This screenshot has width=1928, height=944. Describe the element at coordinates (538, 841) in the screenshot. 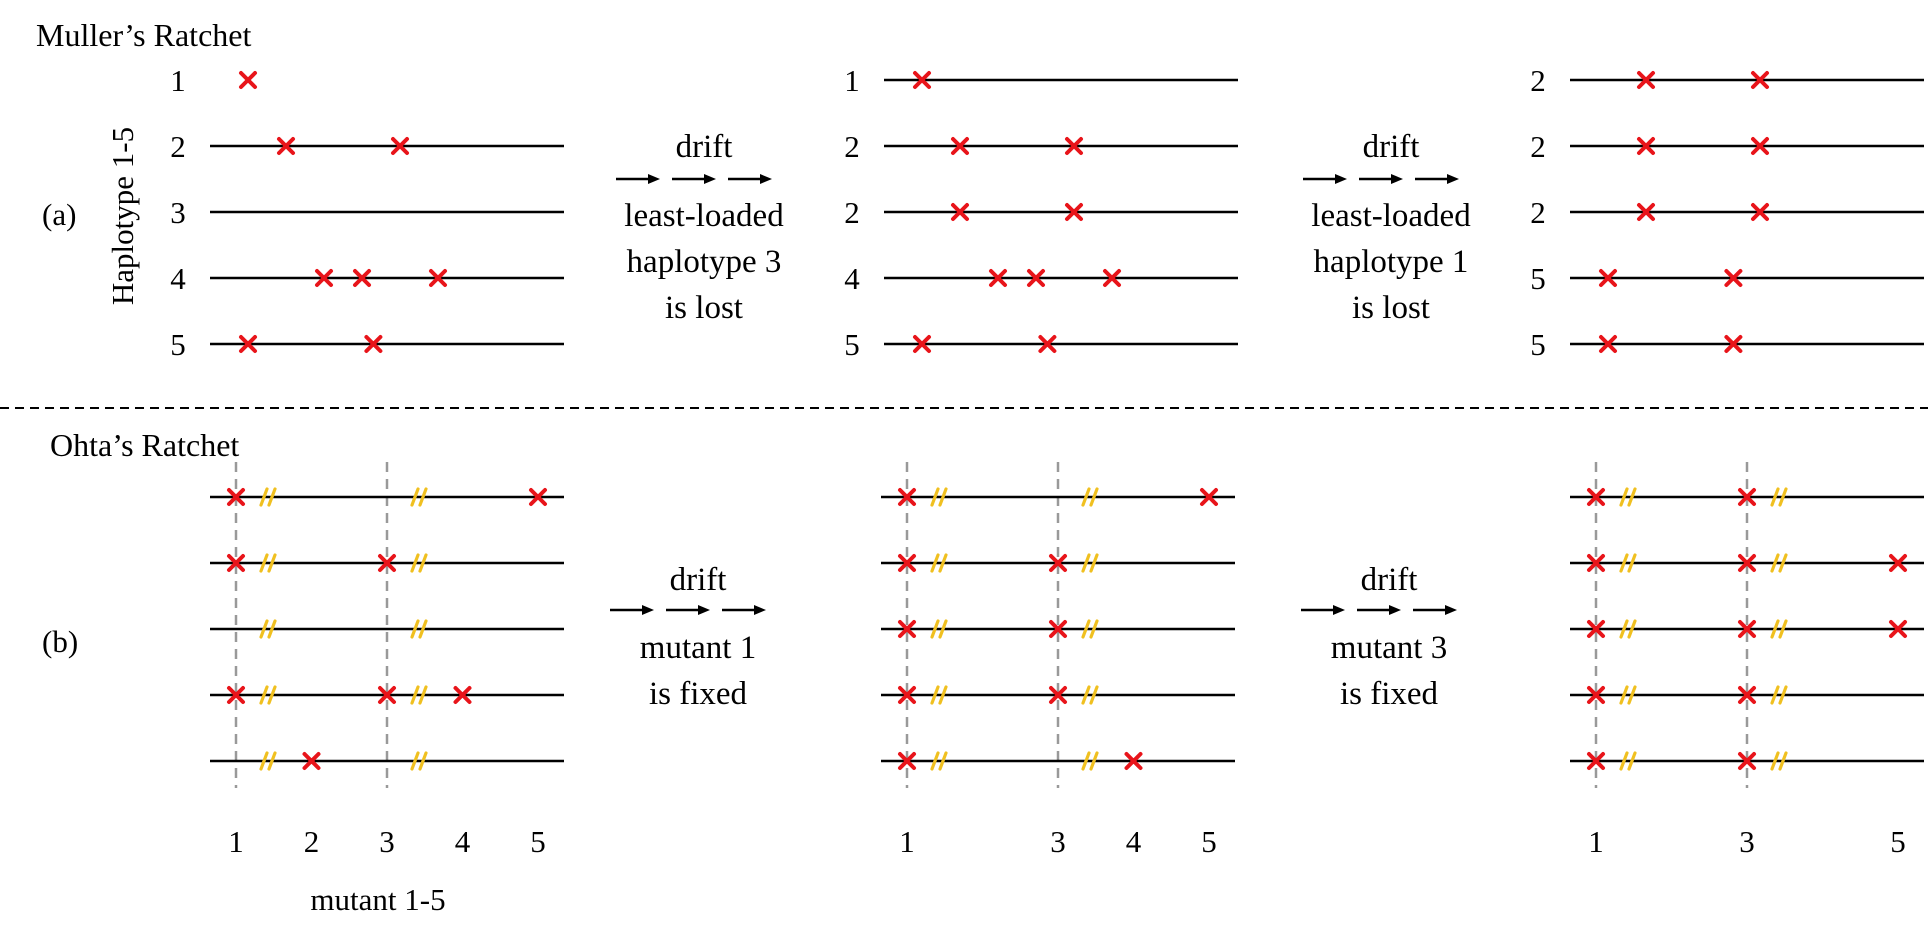

I see `mutant-tick-label: 5` at that location.